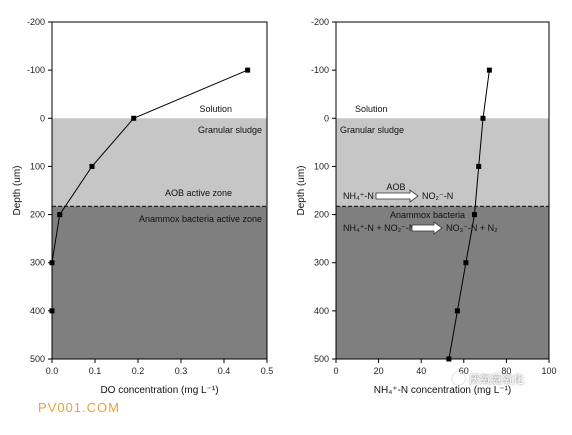 This screenshot has height=435, width=572. Describe the element at coordinates (464, 371) in the screenshot. I see `x-tick-label: 60` at that location.